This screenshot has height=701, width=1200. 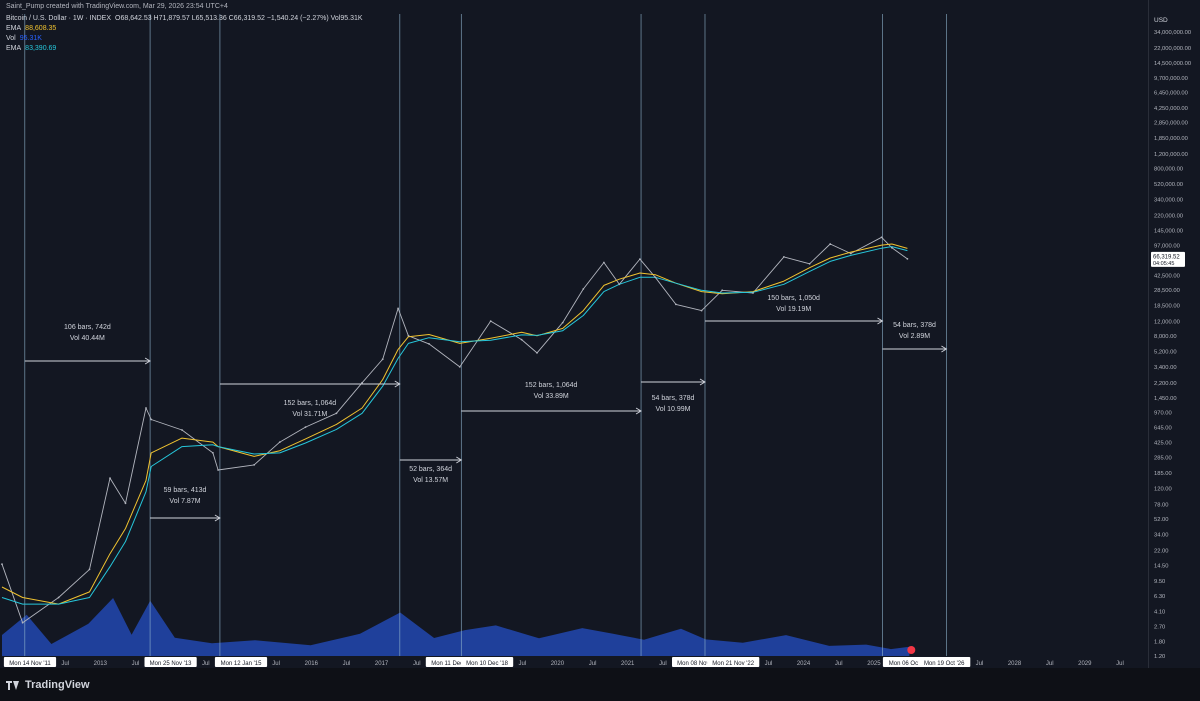 What do you see at coordinates (673, 398) in the screenshot?
I see `measure-bars-text: 54 bars, 378d` at bounding box center [673, 398].